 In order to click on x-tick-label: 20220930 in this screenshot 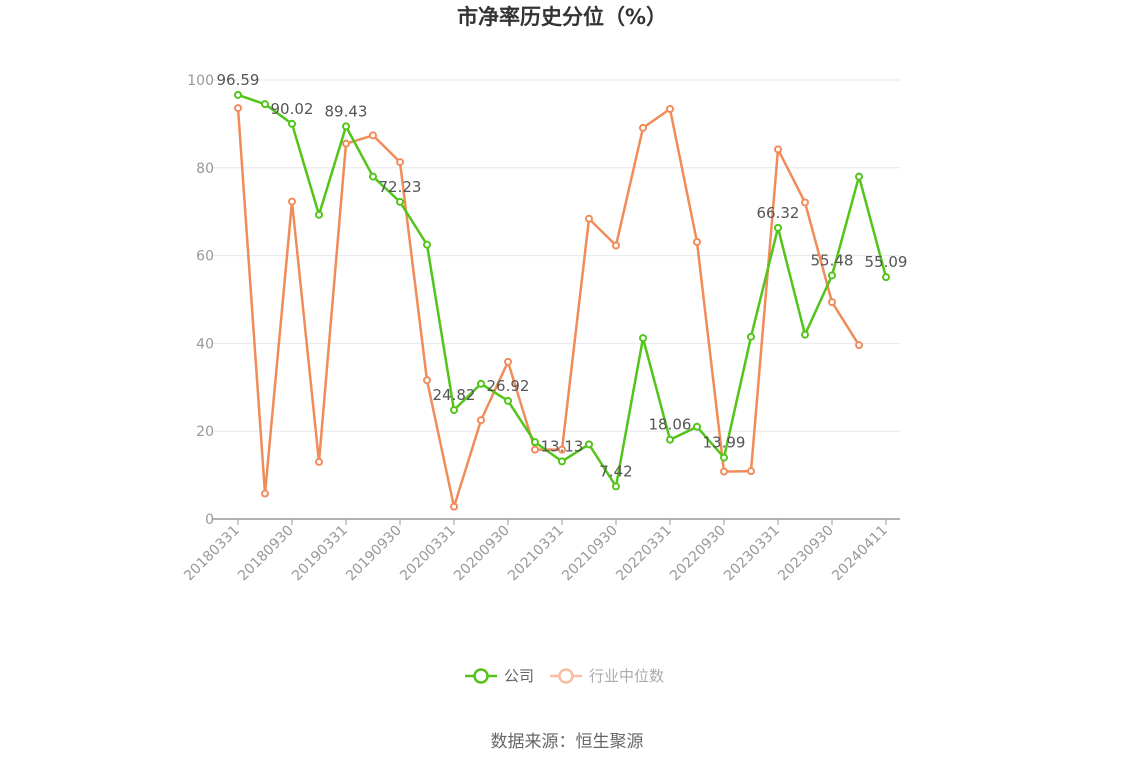, I will do `click(698, 554)`.